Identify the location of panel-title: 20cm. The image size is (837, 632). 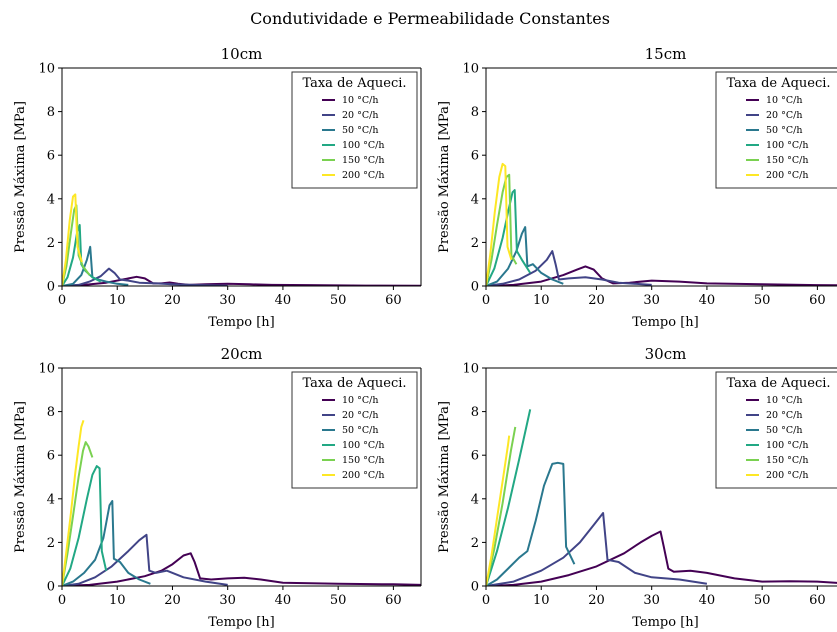
(242, 354).